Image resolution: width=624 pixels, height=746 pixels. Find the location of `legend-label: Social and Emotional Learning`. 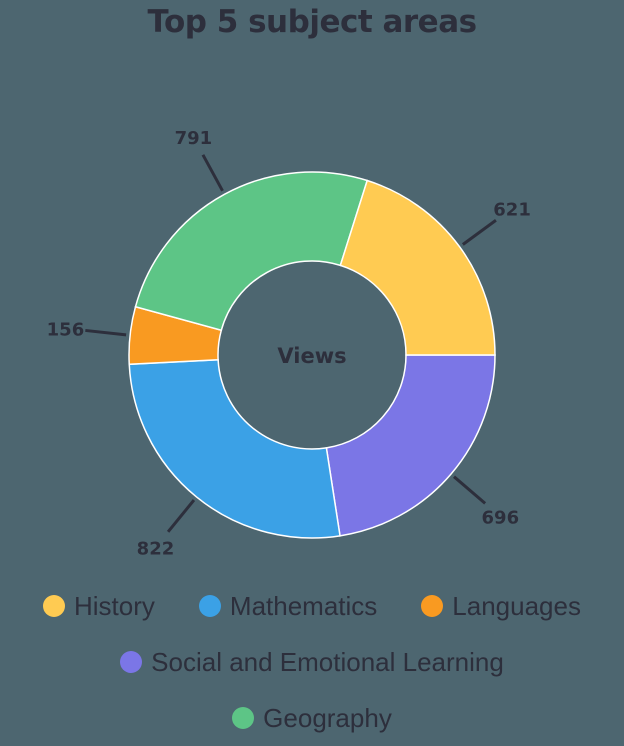

legend-label: Social and Emotional Learning is located at coordinates (327, 661).